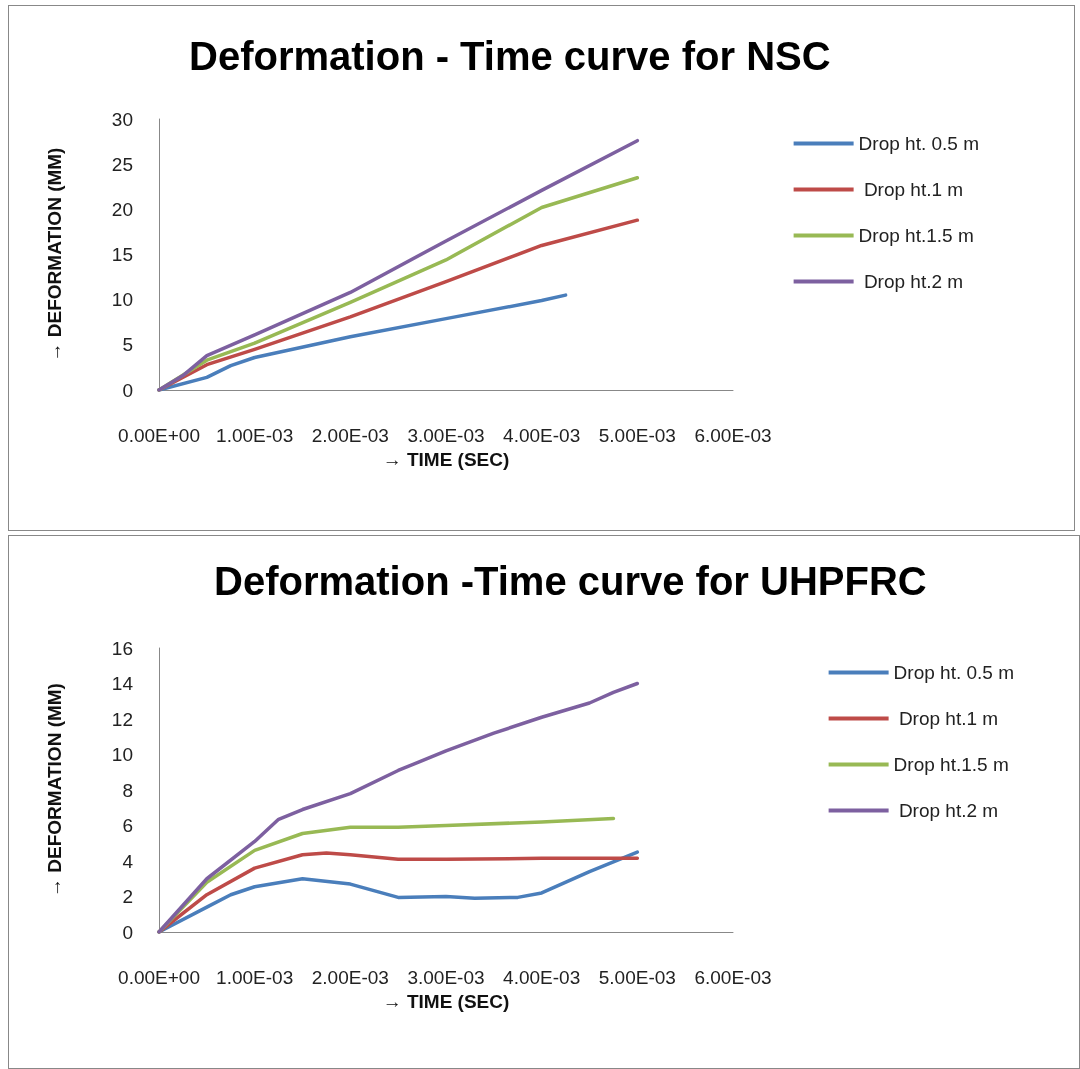 This screenshot has width=1080, height=1069. Describe the element at coordinates (127, 790) in the screenshot. I see `y-tick-label: 8` at that location.